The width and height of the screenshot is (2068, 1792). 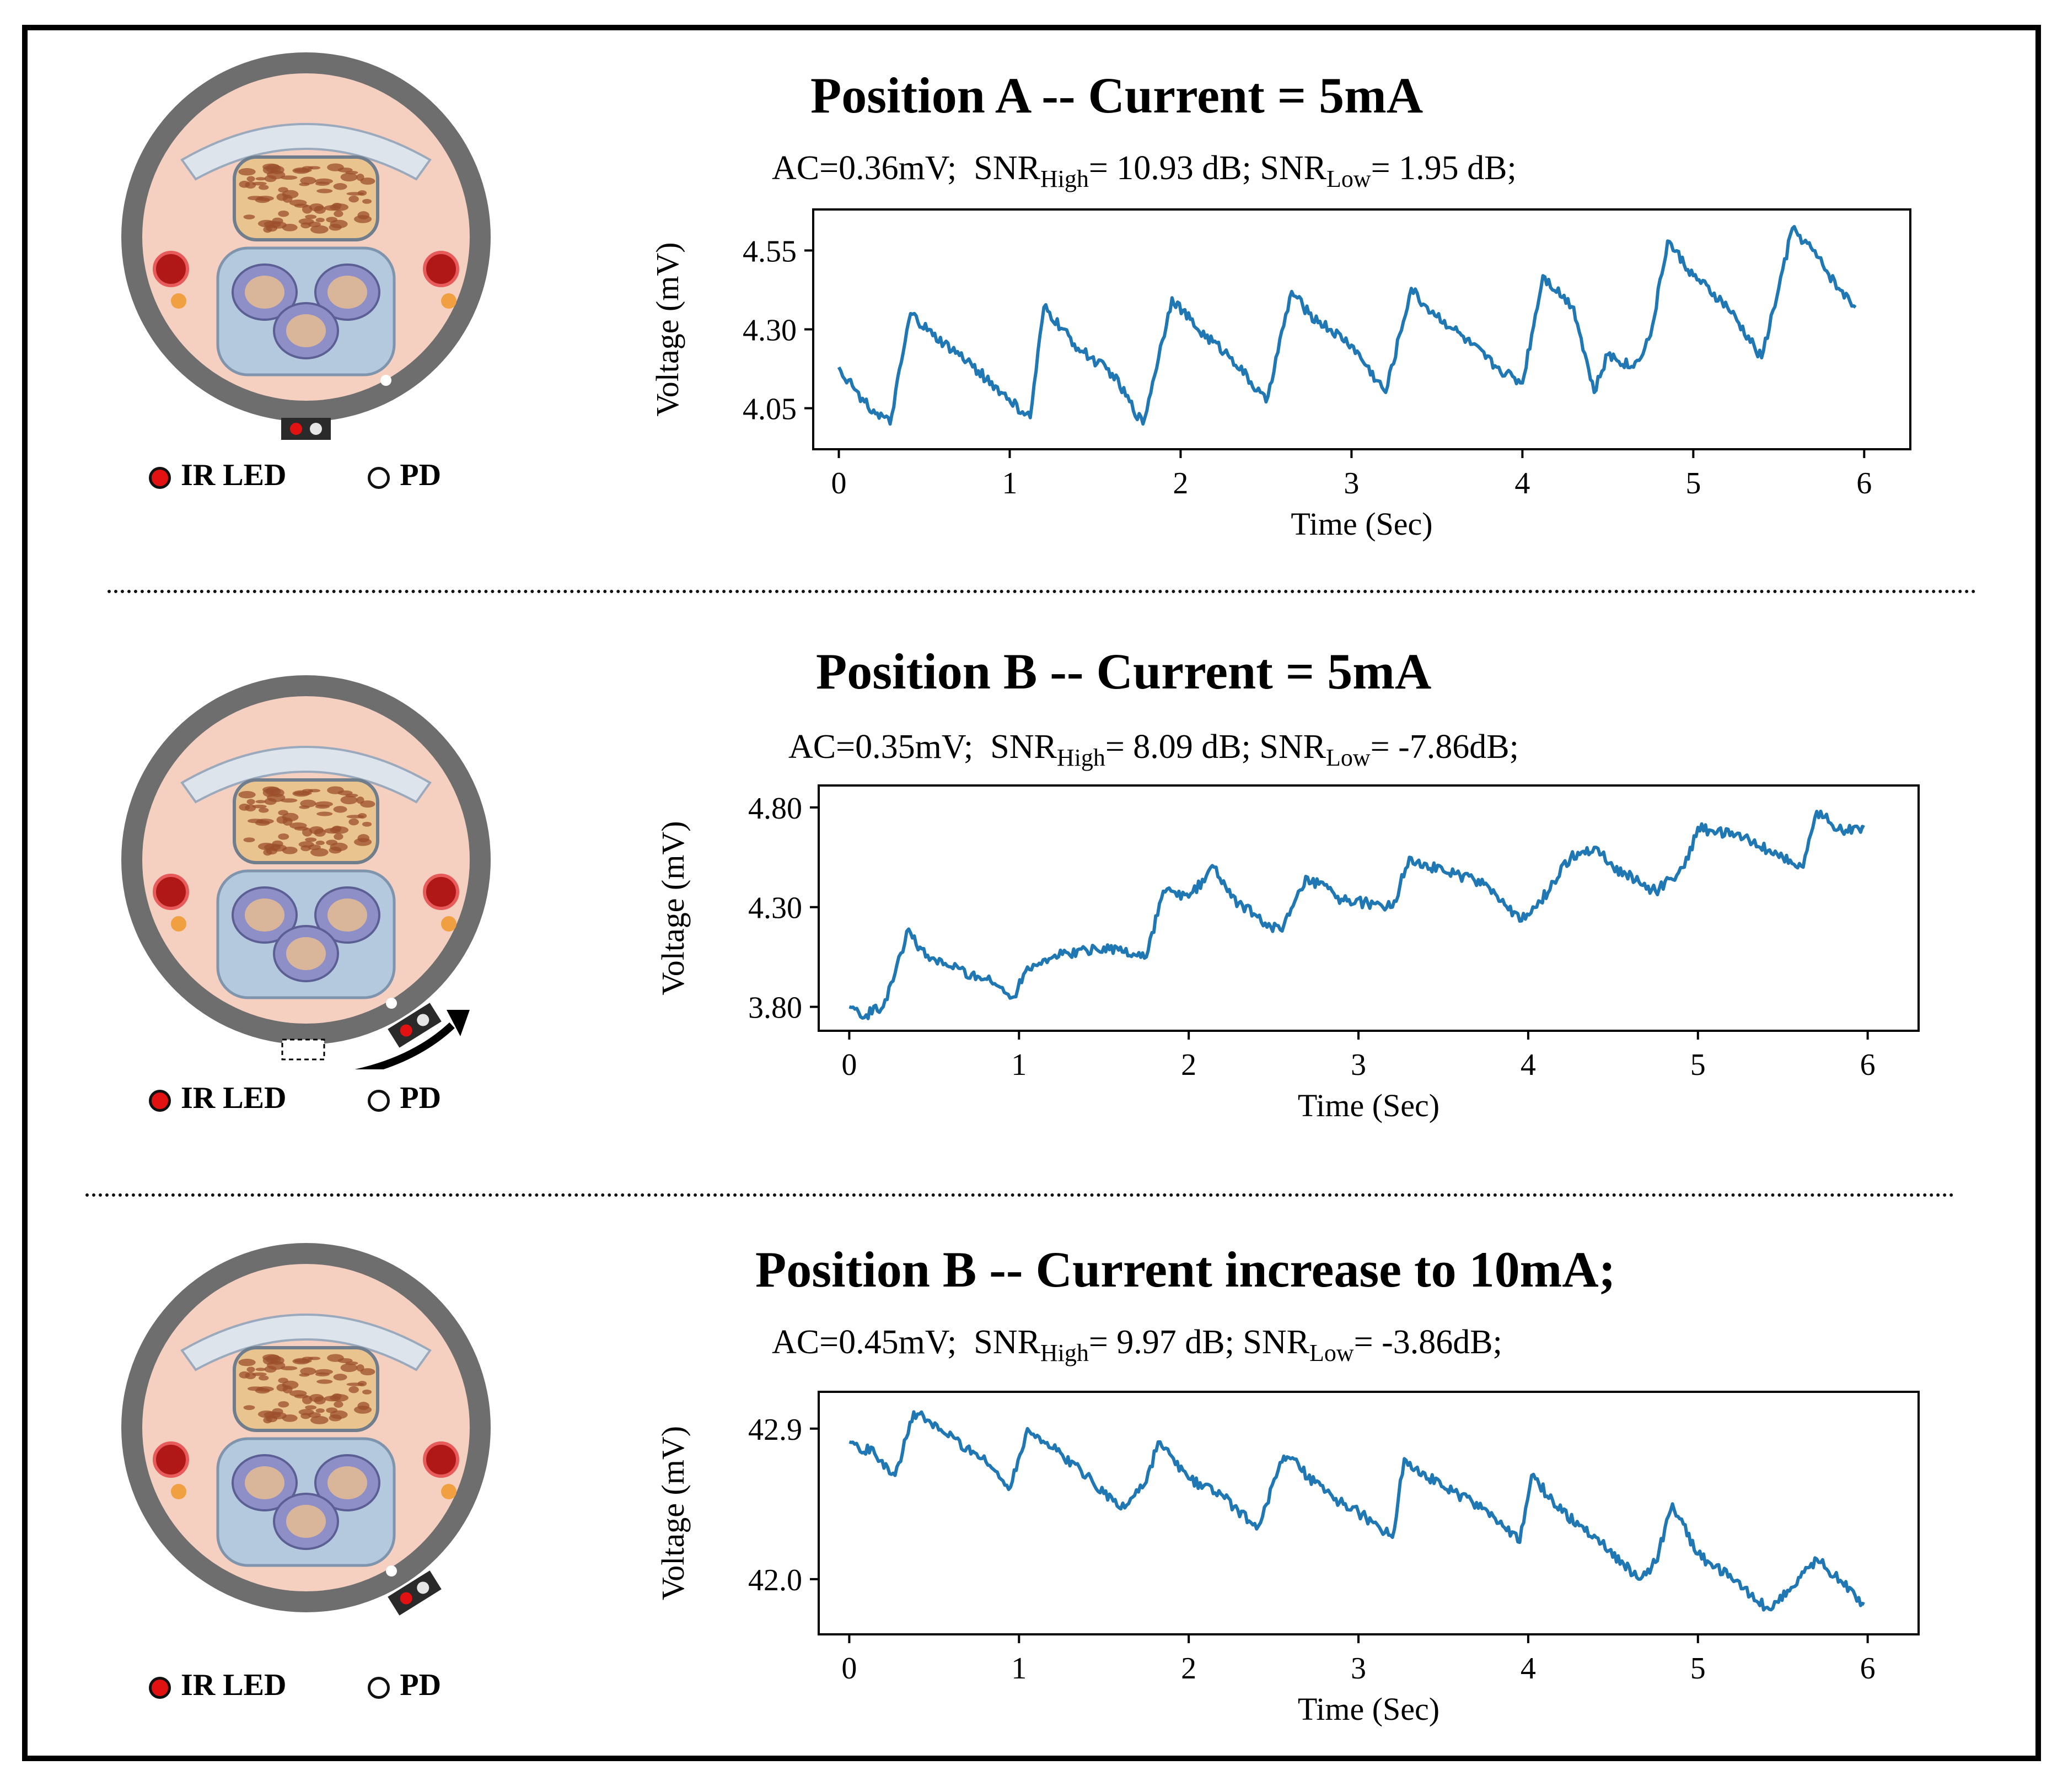 What do you see at coordinates (1351, 483) in the screenshot?
I see `x-tick-label: 3` at bounding box center [1351, 483].